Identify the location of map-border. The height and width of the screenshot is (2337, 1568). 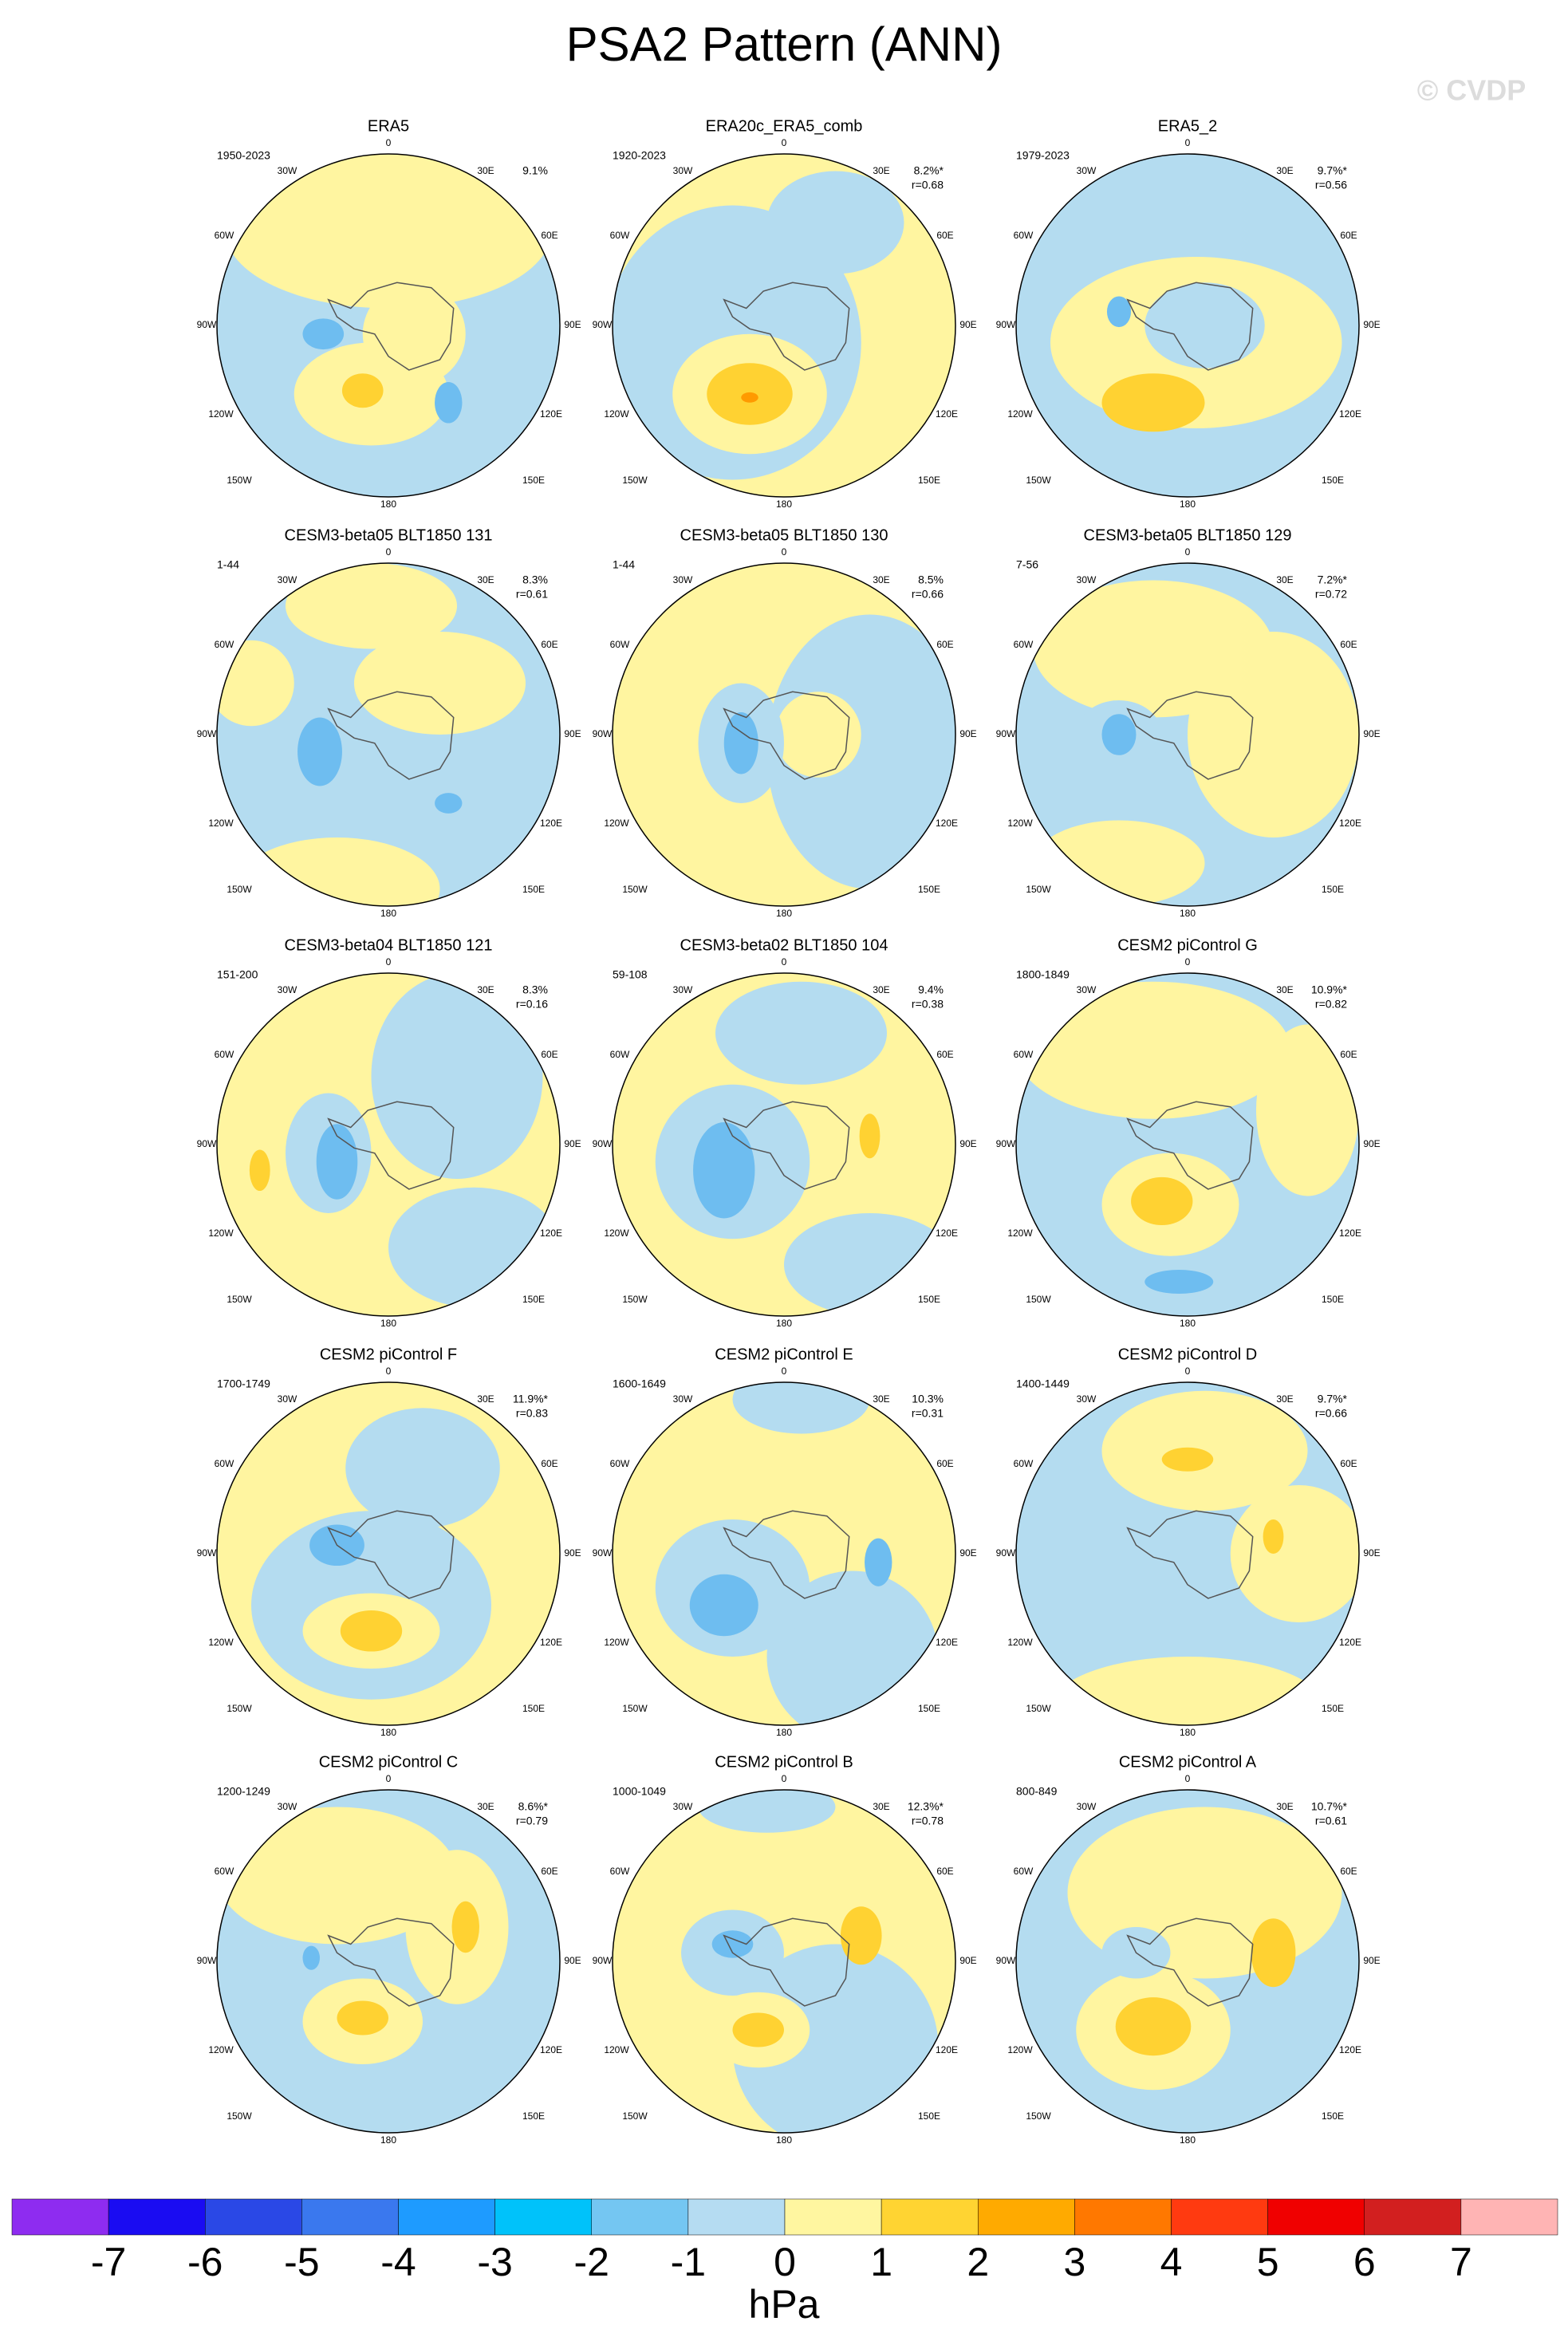
(388, 1144).